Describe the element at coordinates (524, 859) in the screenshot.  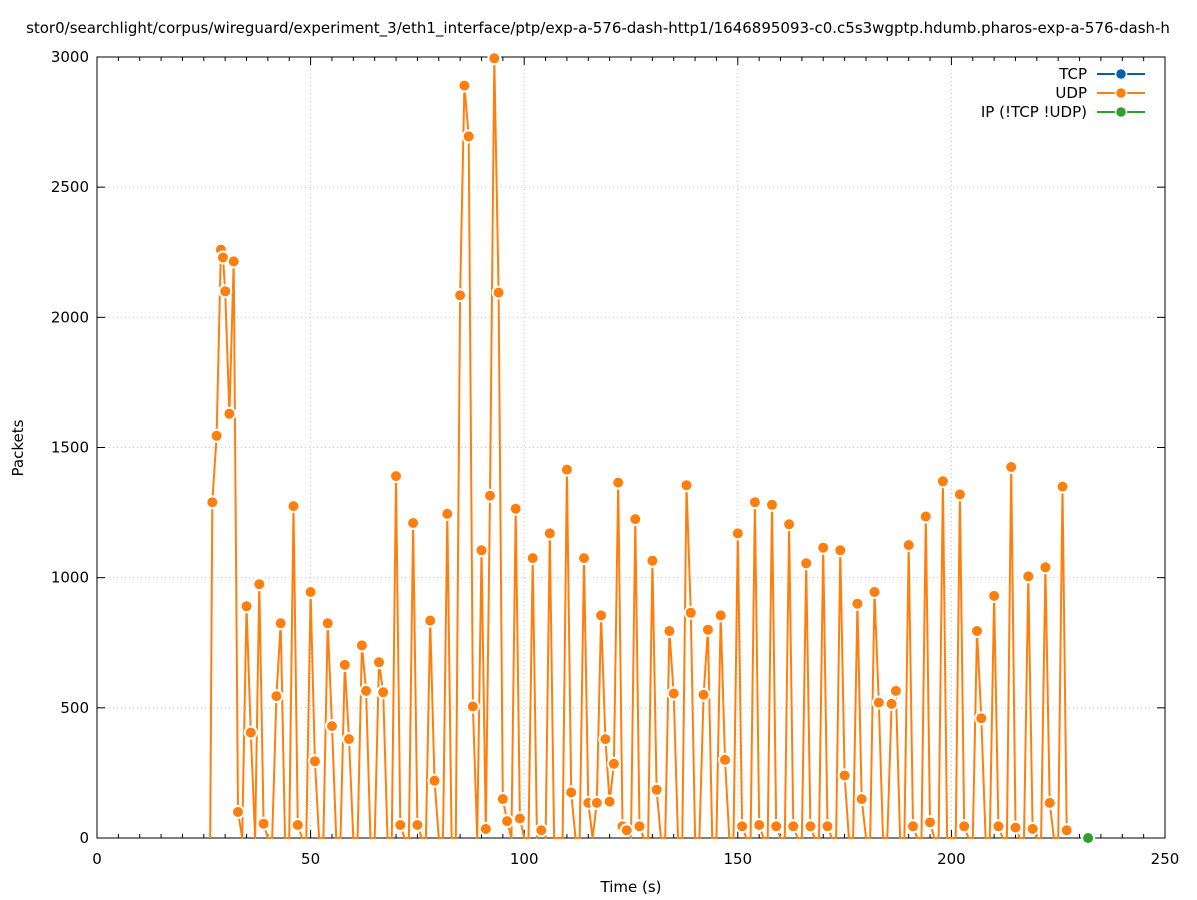
I see `x-tick-label: 100` at that location.